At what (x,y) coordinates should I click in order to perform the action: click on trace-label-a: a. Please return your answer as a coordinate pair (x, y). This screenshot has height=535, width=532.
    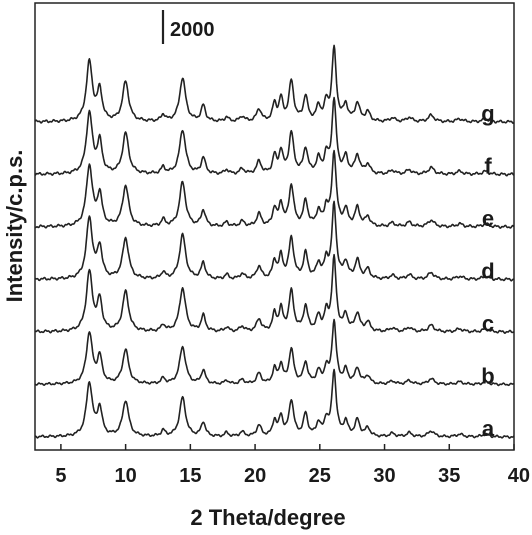
    Looking at the image, I should click on (488, 428).